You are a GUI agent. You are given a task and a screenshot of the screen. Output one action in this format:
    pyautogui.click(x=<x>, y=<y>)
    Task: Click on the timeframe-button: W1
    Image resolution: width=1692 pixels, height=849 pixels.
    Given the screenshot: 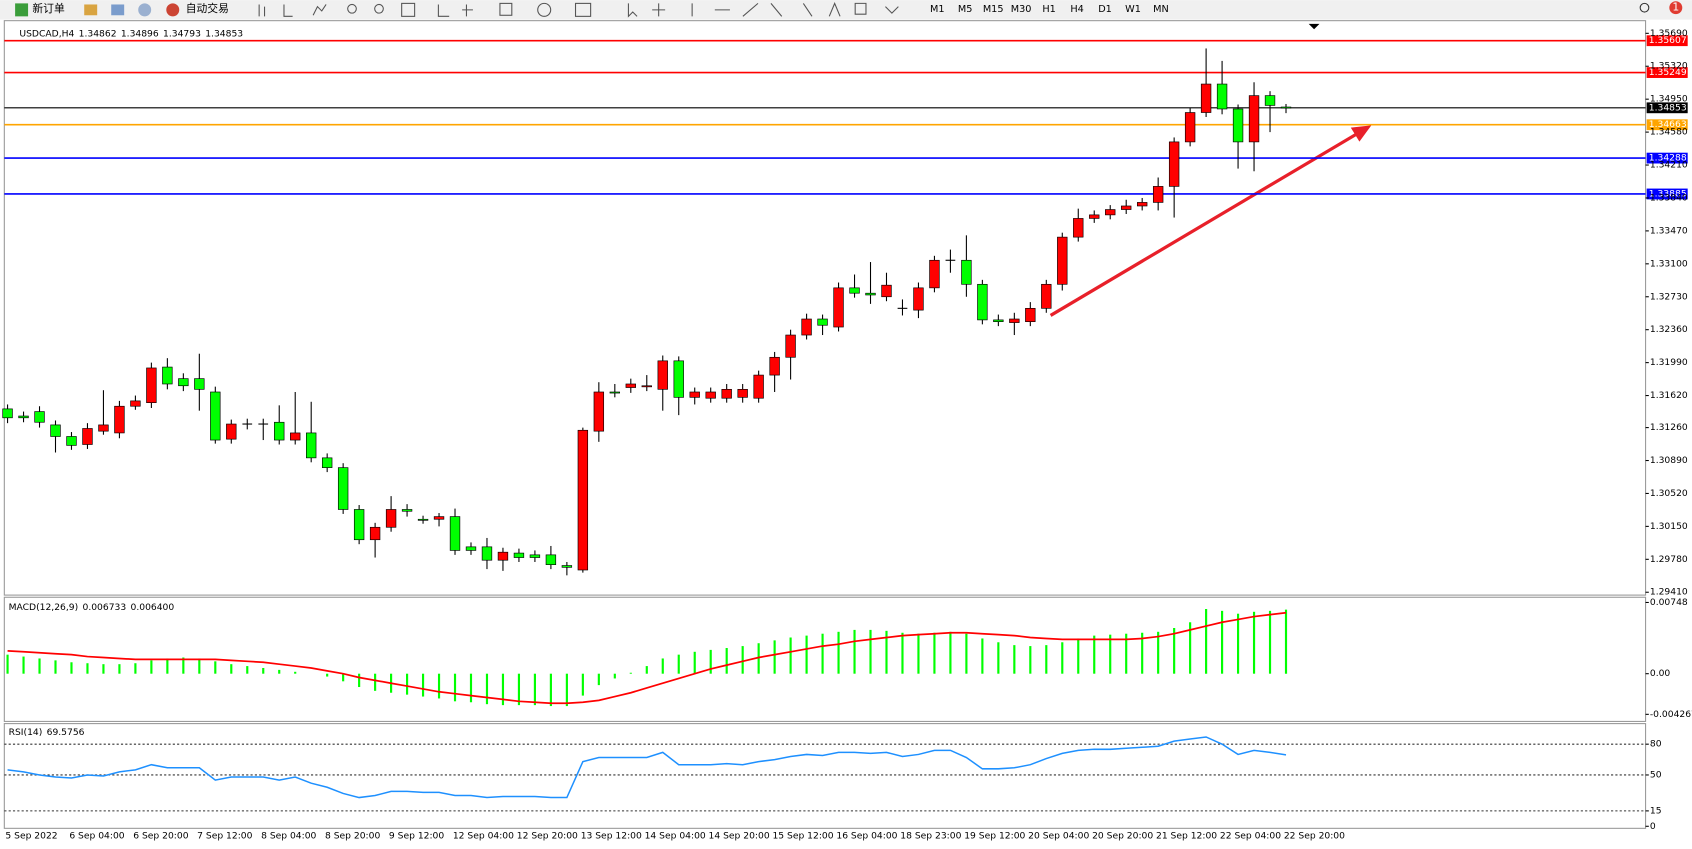 What is the action you would take?
    pyautogui.click(x=1133, y=9)
    